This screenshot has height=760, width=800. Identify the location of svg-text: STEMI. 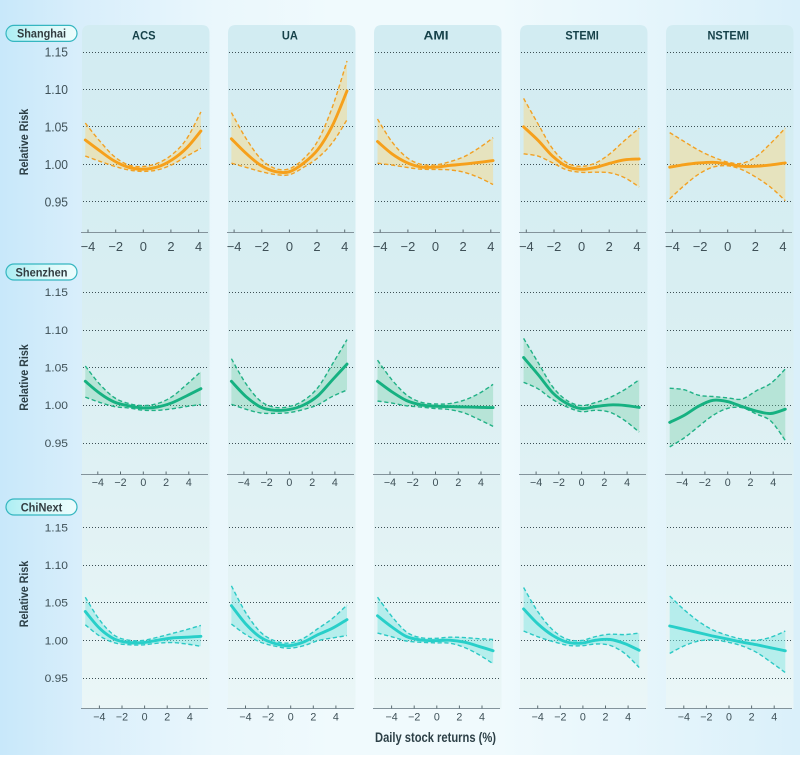
(582, 36).